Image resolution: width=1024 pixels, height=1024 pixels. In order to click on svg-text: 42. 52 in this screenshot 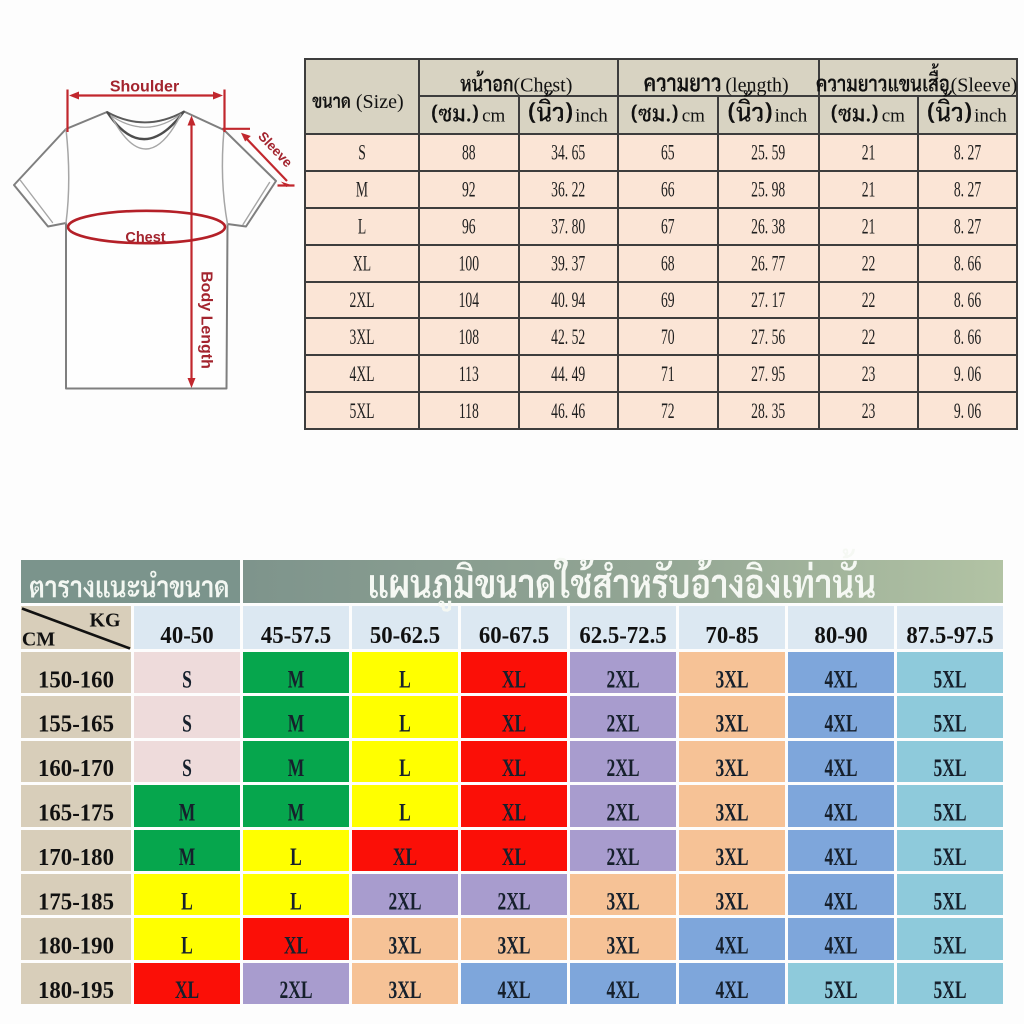, I will do `click(568, 337)`.